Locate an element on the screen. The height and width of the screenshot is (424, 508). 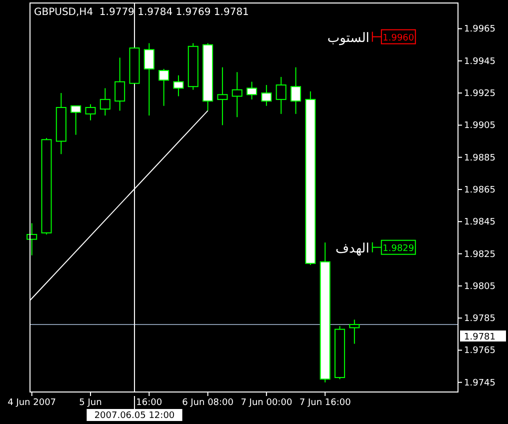
annotation: الستوب is located at coordinates (348, 38).